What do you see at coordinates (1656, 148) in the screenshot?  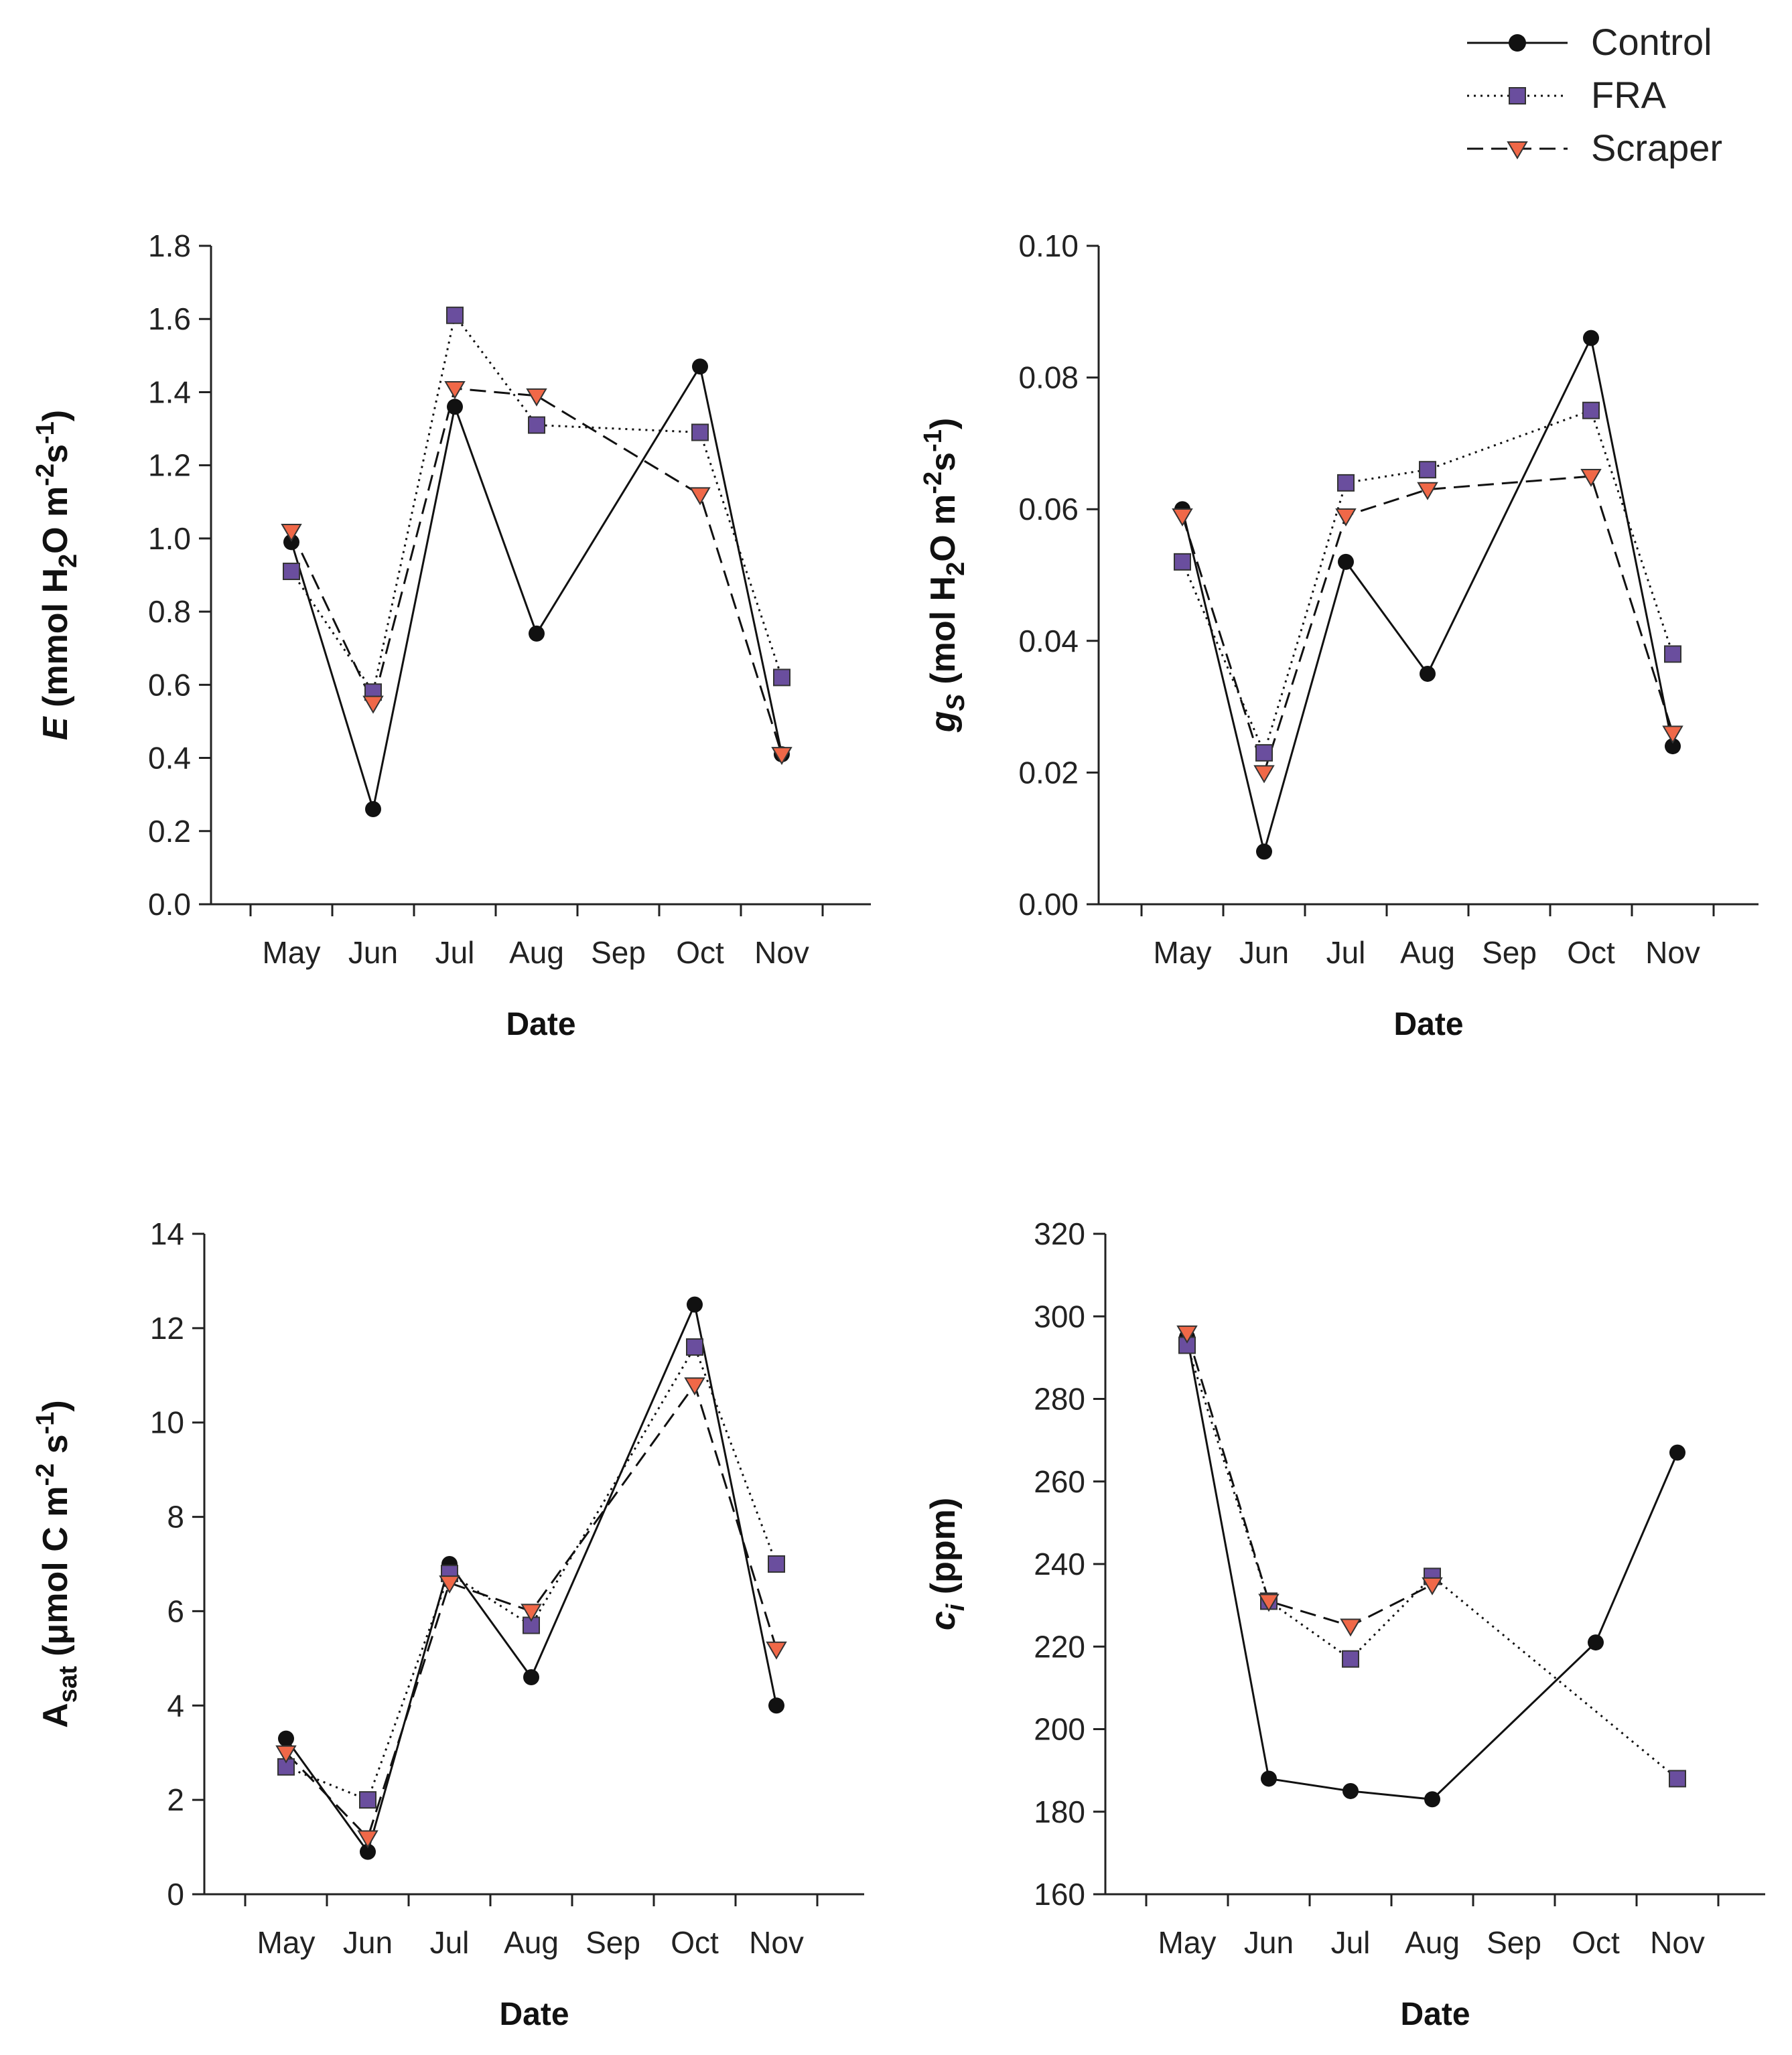 I see `legend-label-scraper: Scraper` at bounding box center [1656, 148].